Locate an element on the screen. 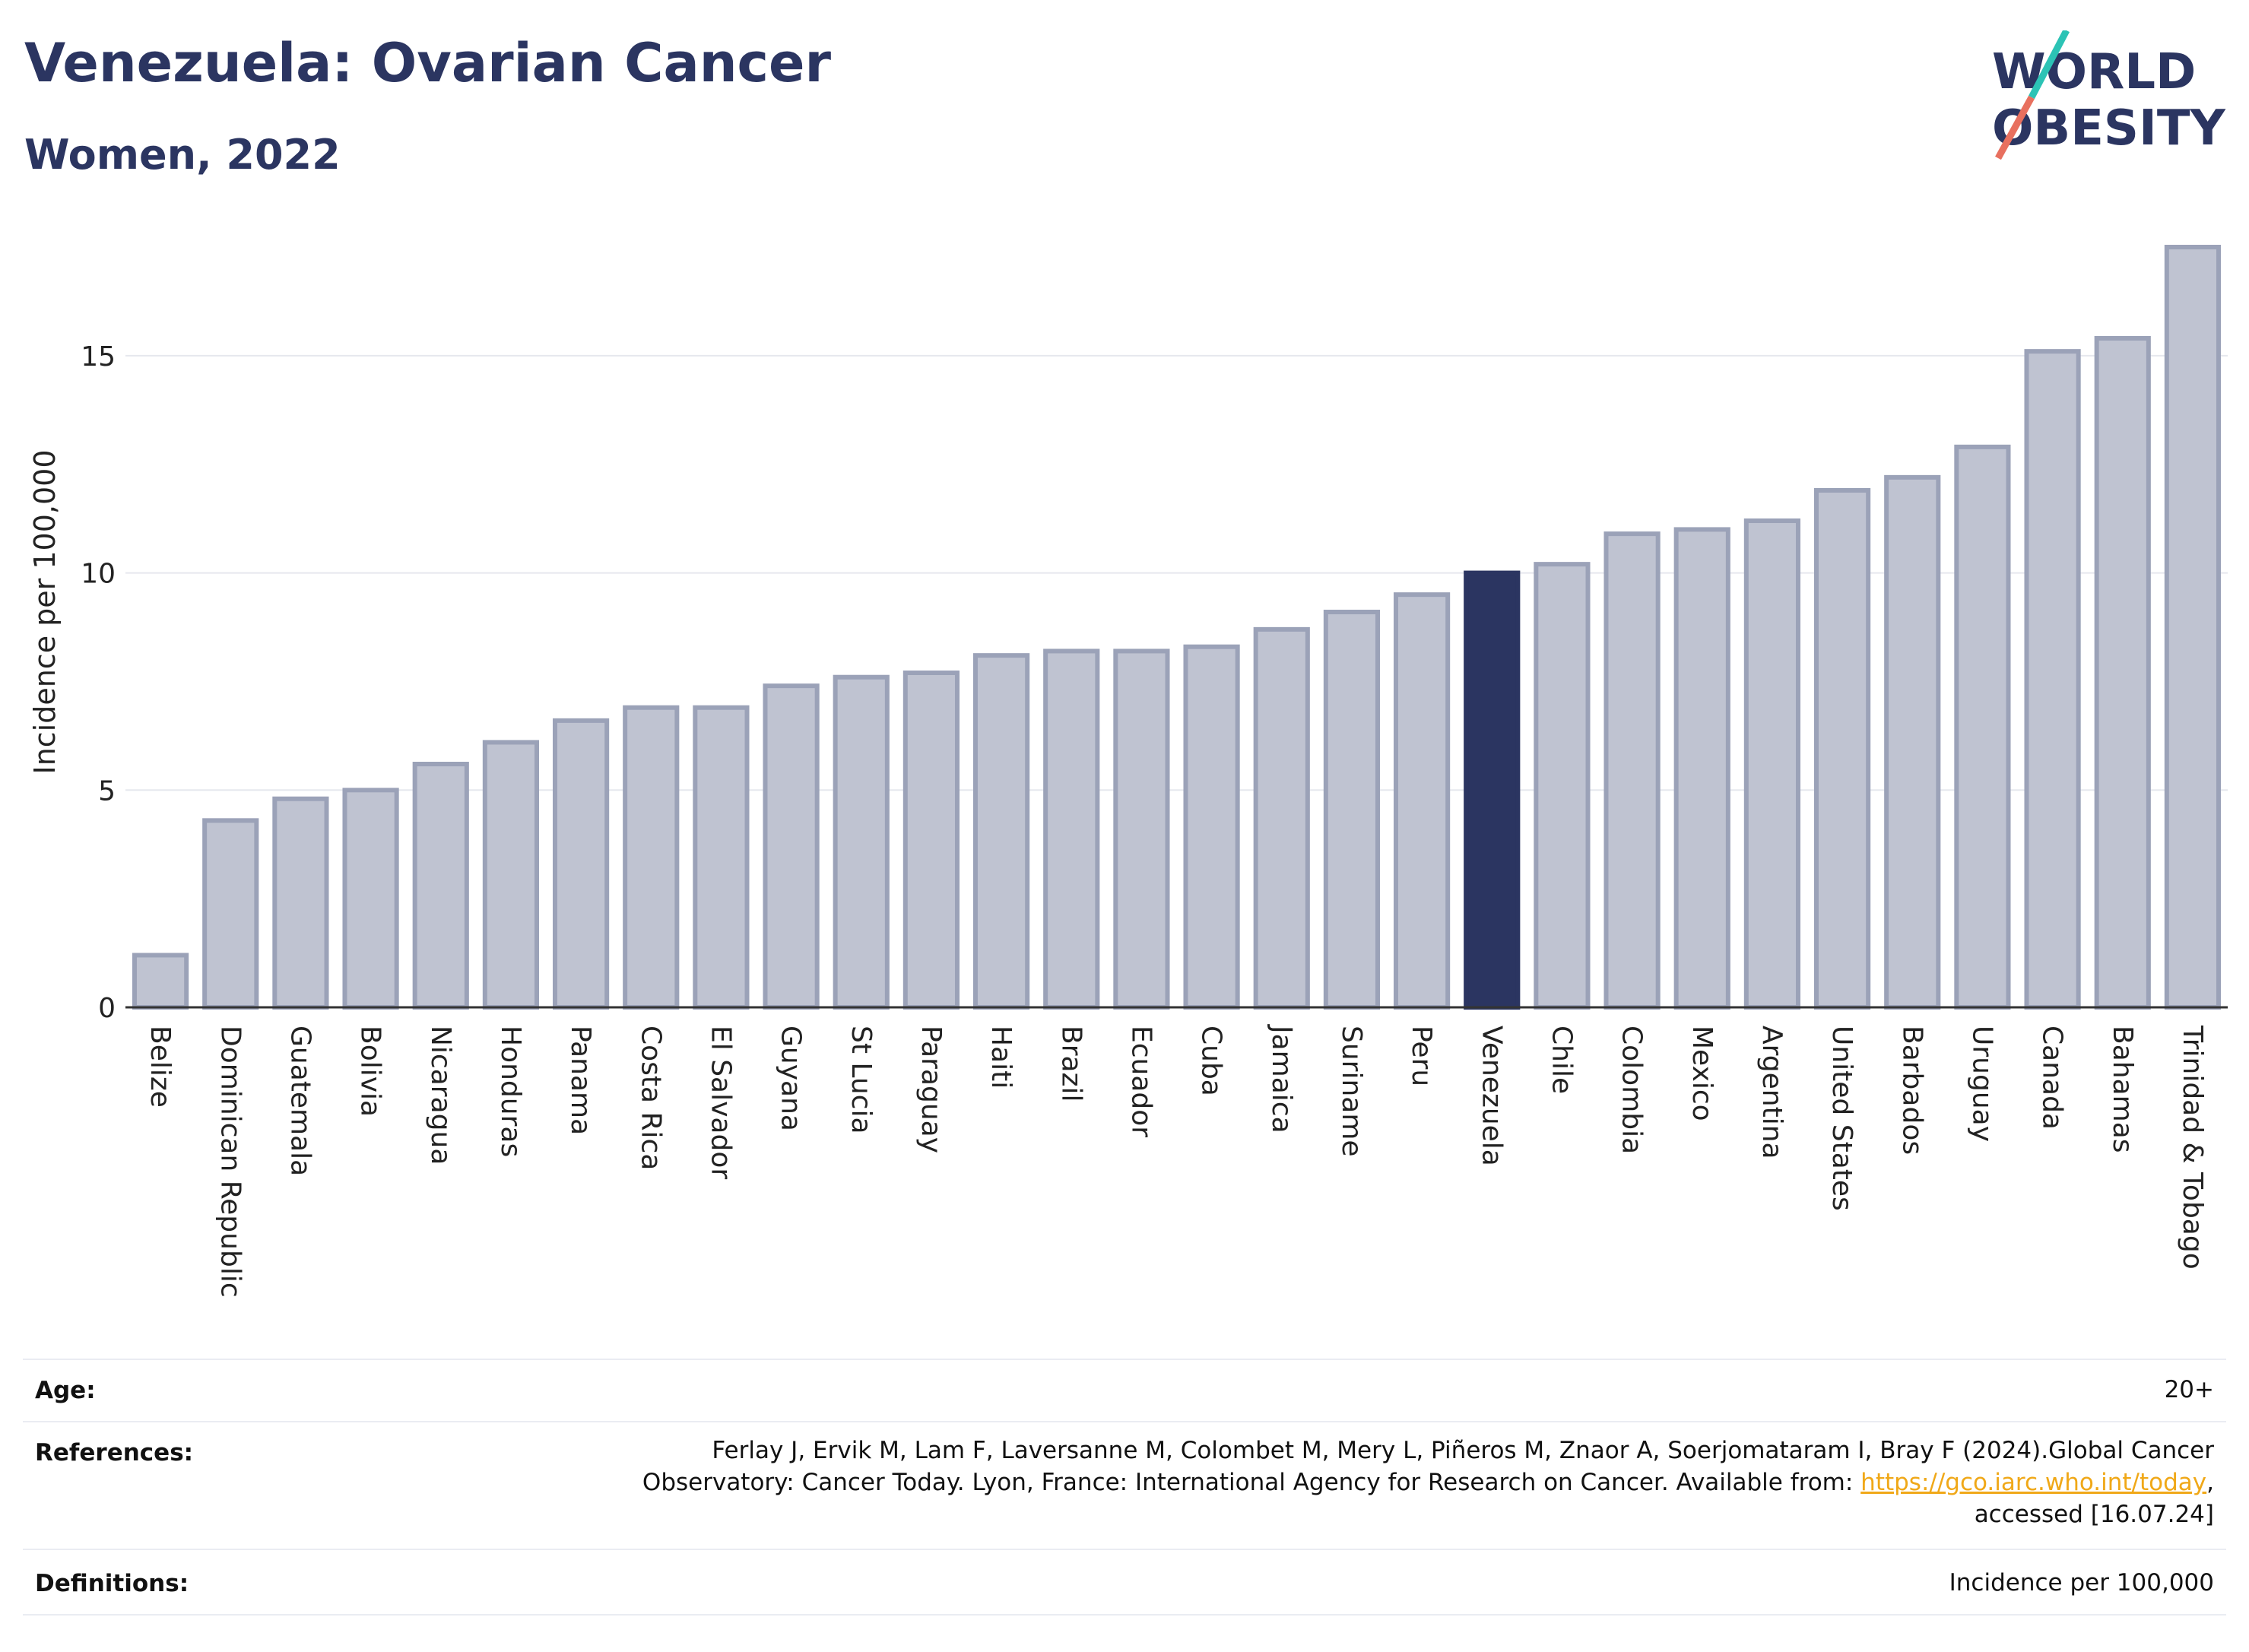  x-tick-label: Suriname is located at coordinates (1351, 1091).